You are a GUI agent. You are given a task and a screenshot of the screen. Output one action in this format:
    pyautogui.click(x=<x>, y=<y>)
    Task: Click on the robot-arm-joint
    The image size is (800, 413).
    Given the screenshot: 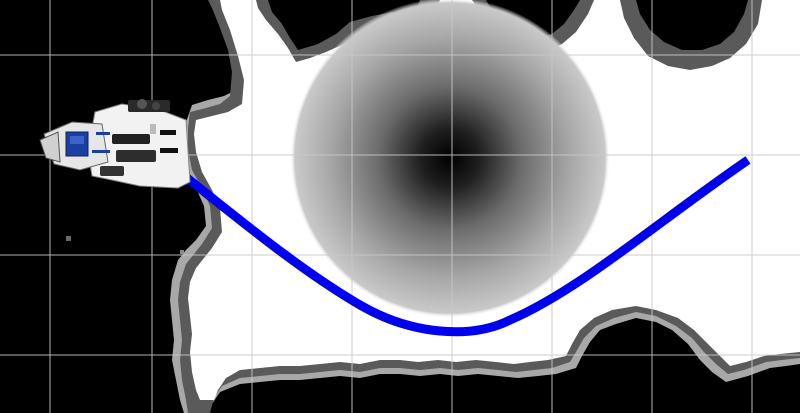 What is the action you would take?
    pyautogui.click(x=131, y=139)
    